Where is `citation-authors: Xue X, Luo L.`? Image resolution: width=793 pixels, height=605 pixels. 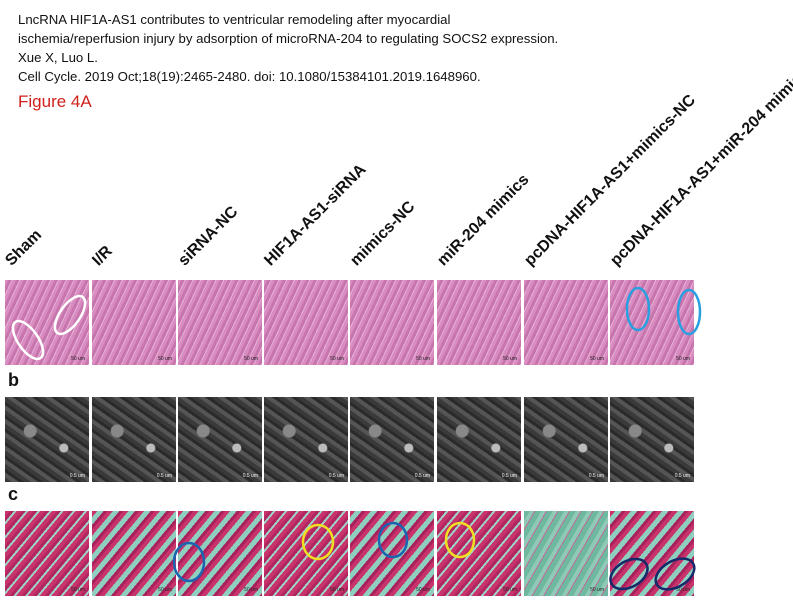 citation-authors: Xue X, Luo L. is located at coordinates (58, 57).